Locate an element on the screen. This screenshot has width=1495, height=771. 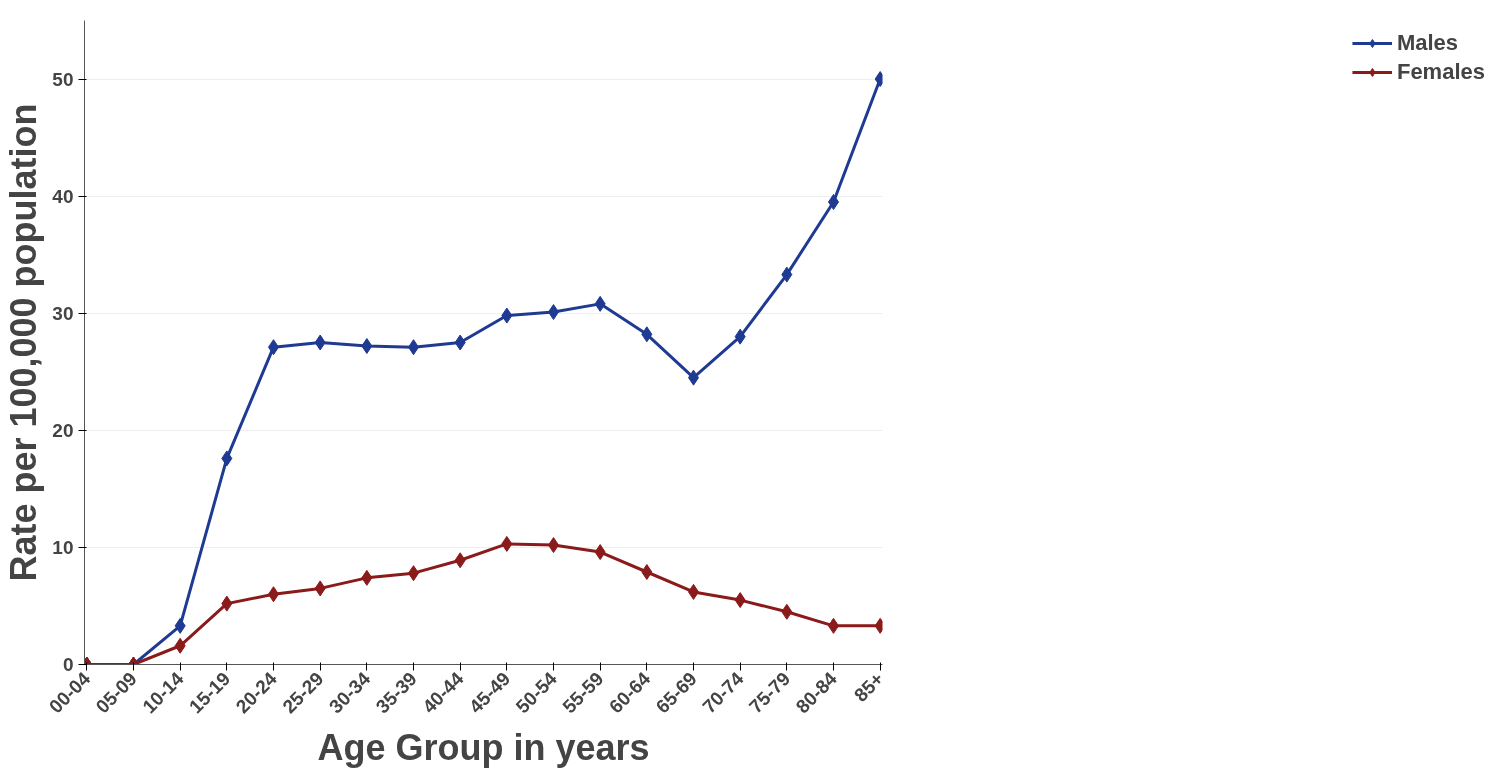
y-tick-label: 40 is located at coordinates (63, 196).